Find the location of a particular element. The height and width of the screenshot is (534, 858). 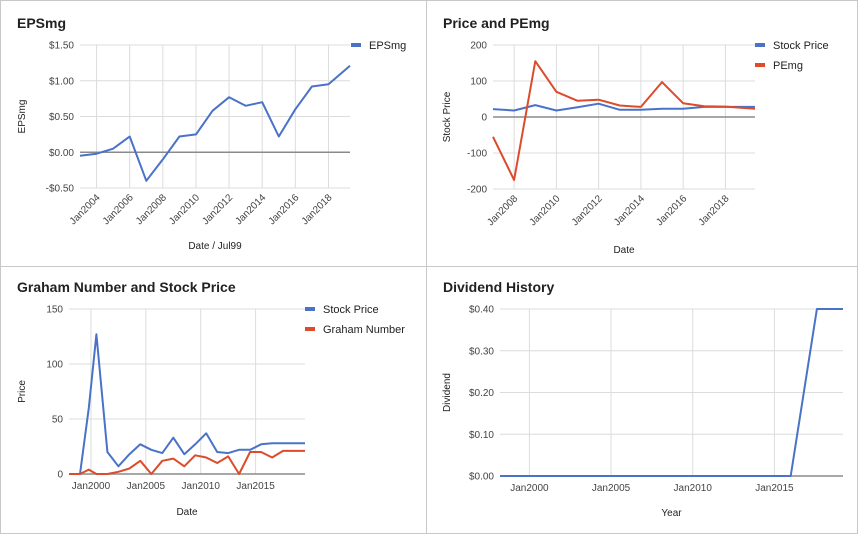

chart-title: Price and PEmg is located at coordinates (496, 23).